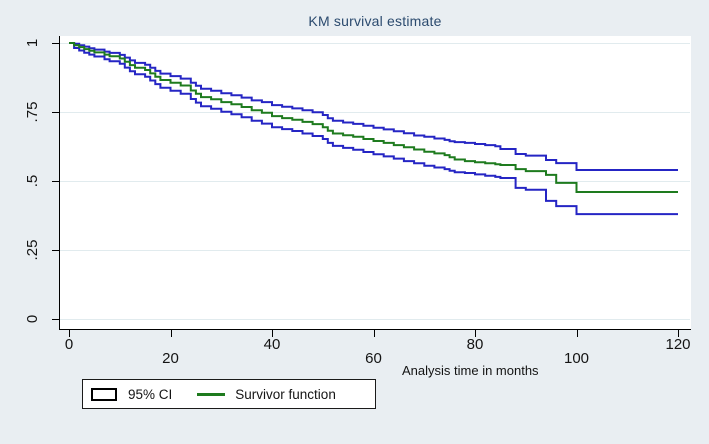 Image resolution: width=709 pixels, height=444 pixels. What do you see at coordinates (211, 394) in the screenshot?
I see `survivor-line-swatch-icon` at bounding box center [211, 394].